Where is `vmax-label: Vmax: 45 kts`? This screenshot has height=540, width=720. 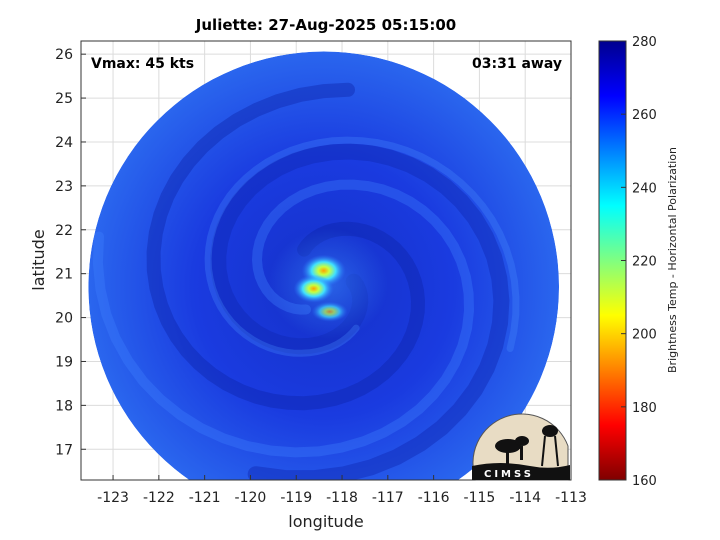
vmax-label: Vmax: 45 kts is located at coordinates (142, 64).